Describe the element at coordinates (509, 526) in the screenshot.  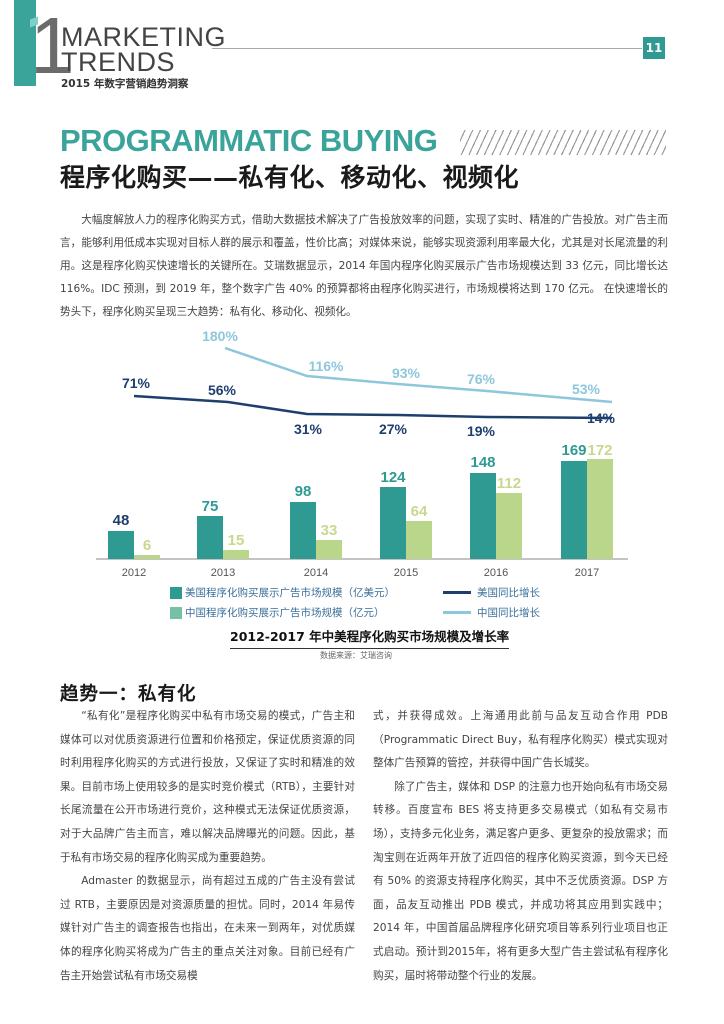
I see `bar-cn-2016` at that location.